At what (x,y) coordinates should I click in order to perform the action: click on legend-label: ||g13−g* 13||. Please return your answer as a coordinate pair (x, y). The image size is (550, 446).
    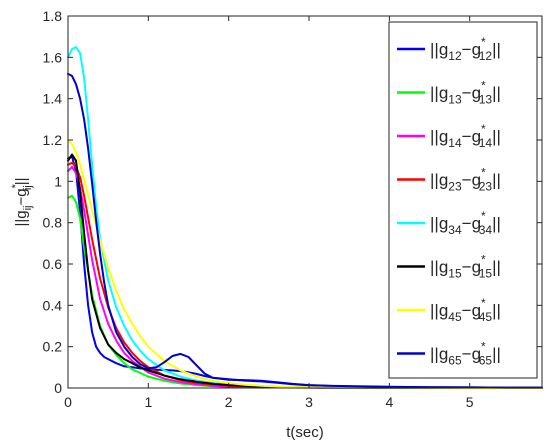
    Looking at the image, I should click on (465, 93).